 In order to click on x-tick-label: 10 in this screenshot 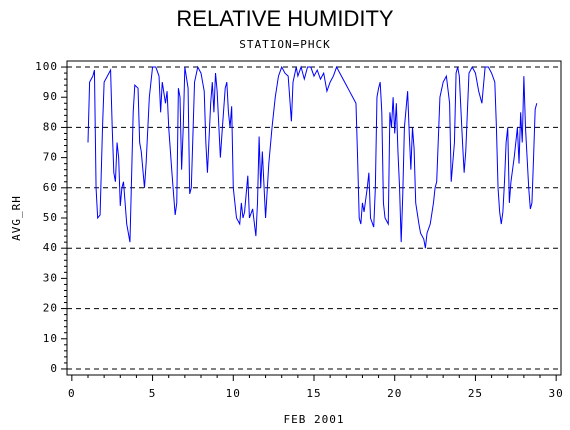, I will do `click(233, 393)`.